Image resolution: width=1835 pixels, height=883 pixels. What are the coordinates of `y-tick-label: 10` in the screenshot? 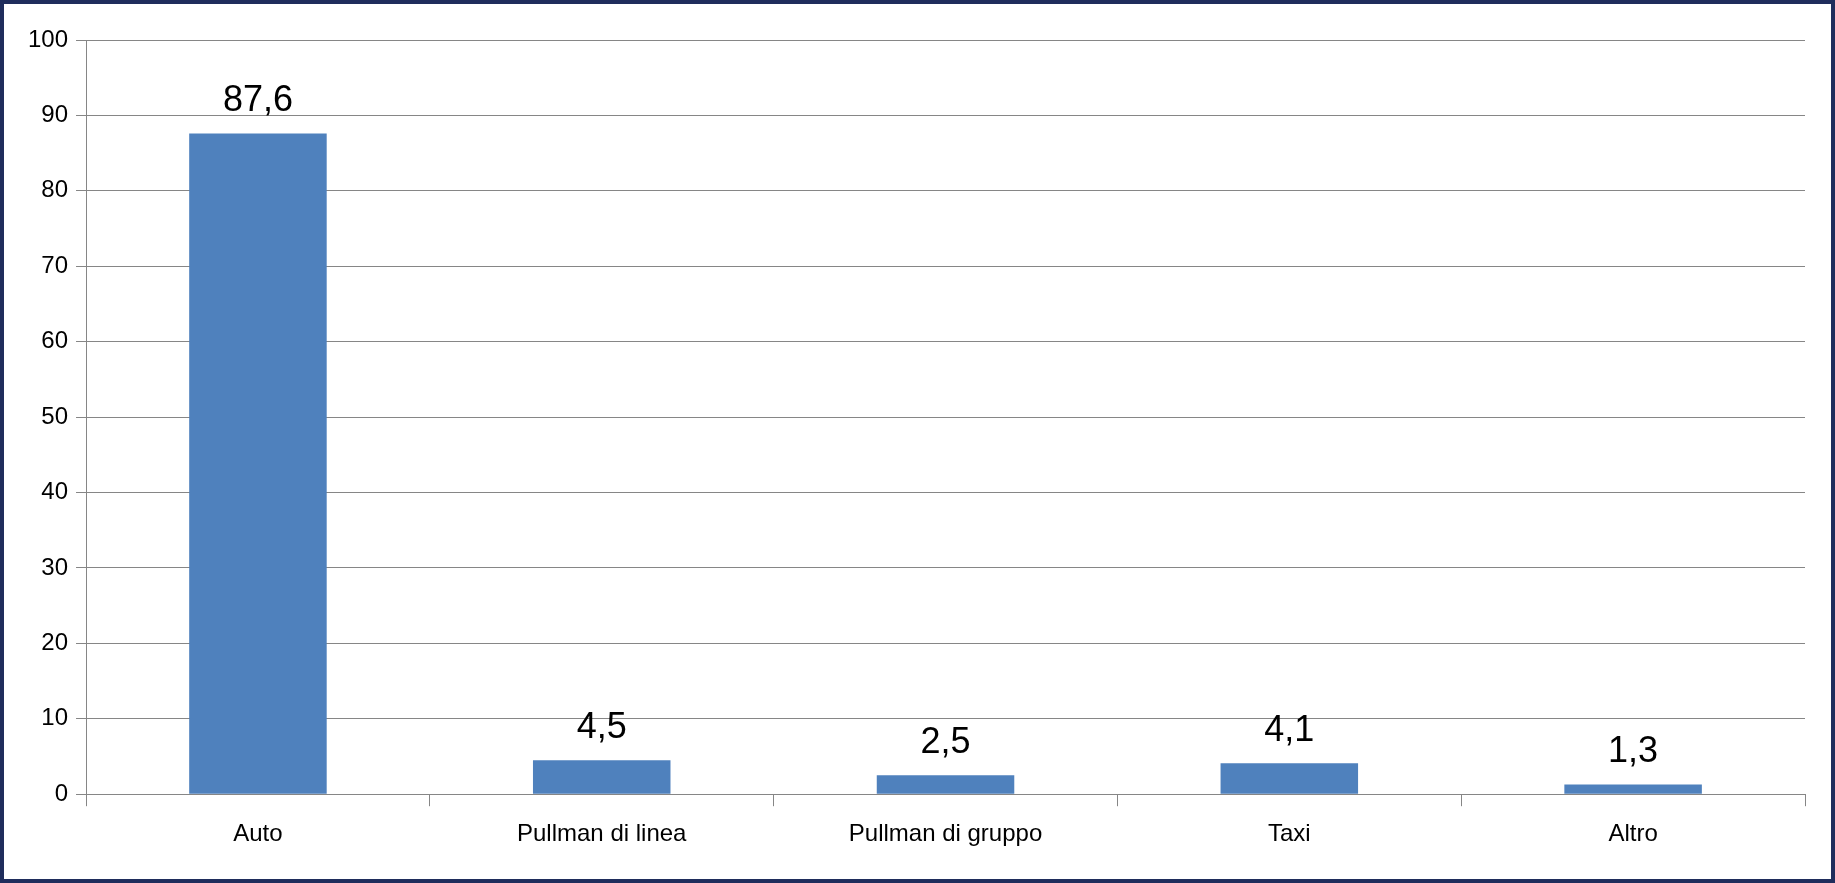 It's located at (55, 717).